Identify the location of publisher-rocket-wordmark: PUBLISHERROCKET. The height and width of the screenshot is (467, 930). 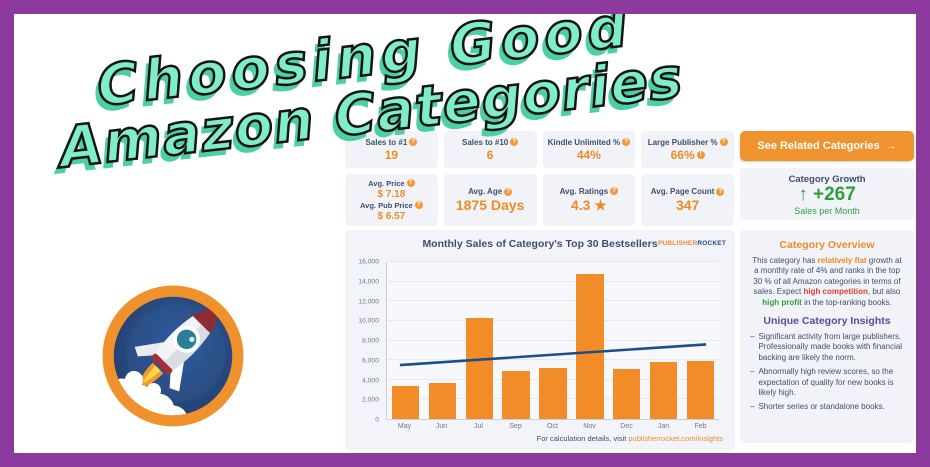
(692, 243).